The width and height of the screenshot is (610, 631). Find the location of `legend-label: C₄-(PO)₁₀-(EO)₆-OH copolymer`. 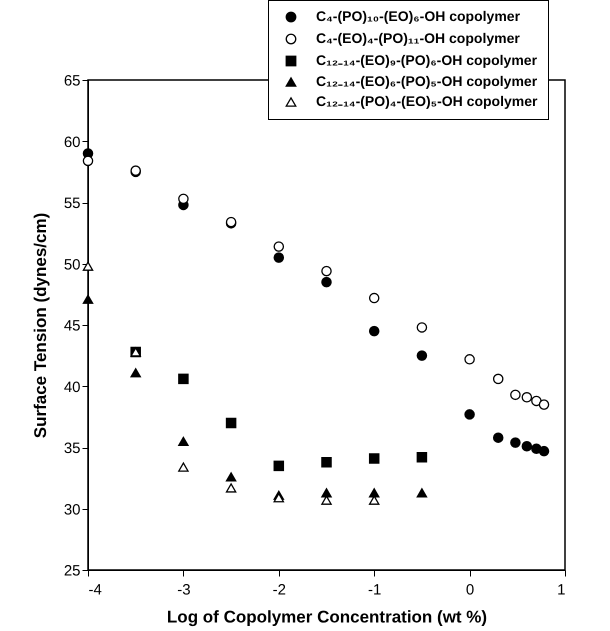

legend-label: C₄-(PO)₁₀-(EO)₆-OH copolymer is located at coordinates (418, 16).